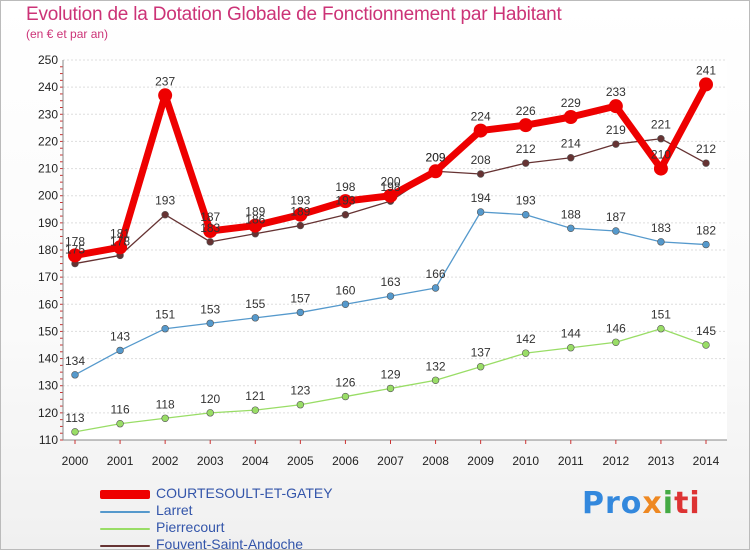 The width and height of the screenshot is (750, 554). I want to click on x-tick-label: 2004, so click(255, 461).